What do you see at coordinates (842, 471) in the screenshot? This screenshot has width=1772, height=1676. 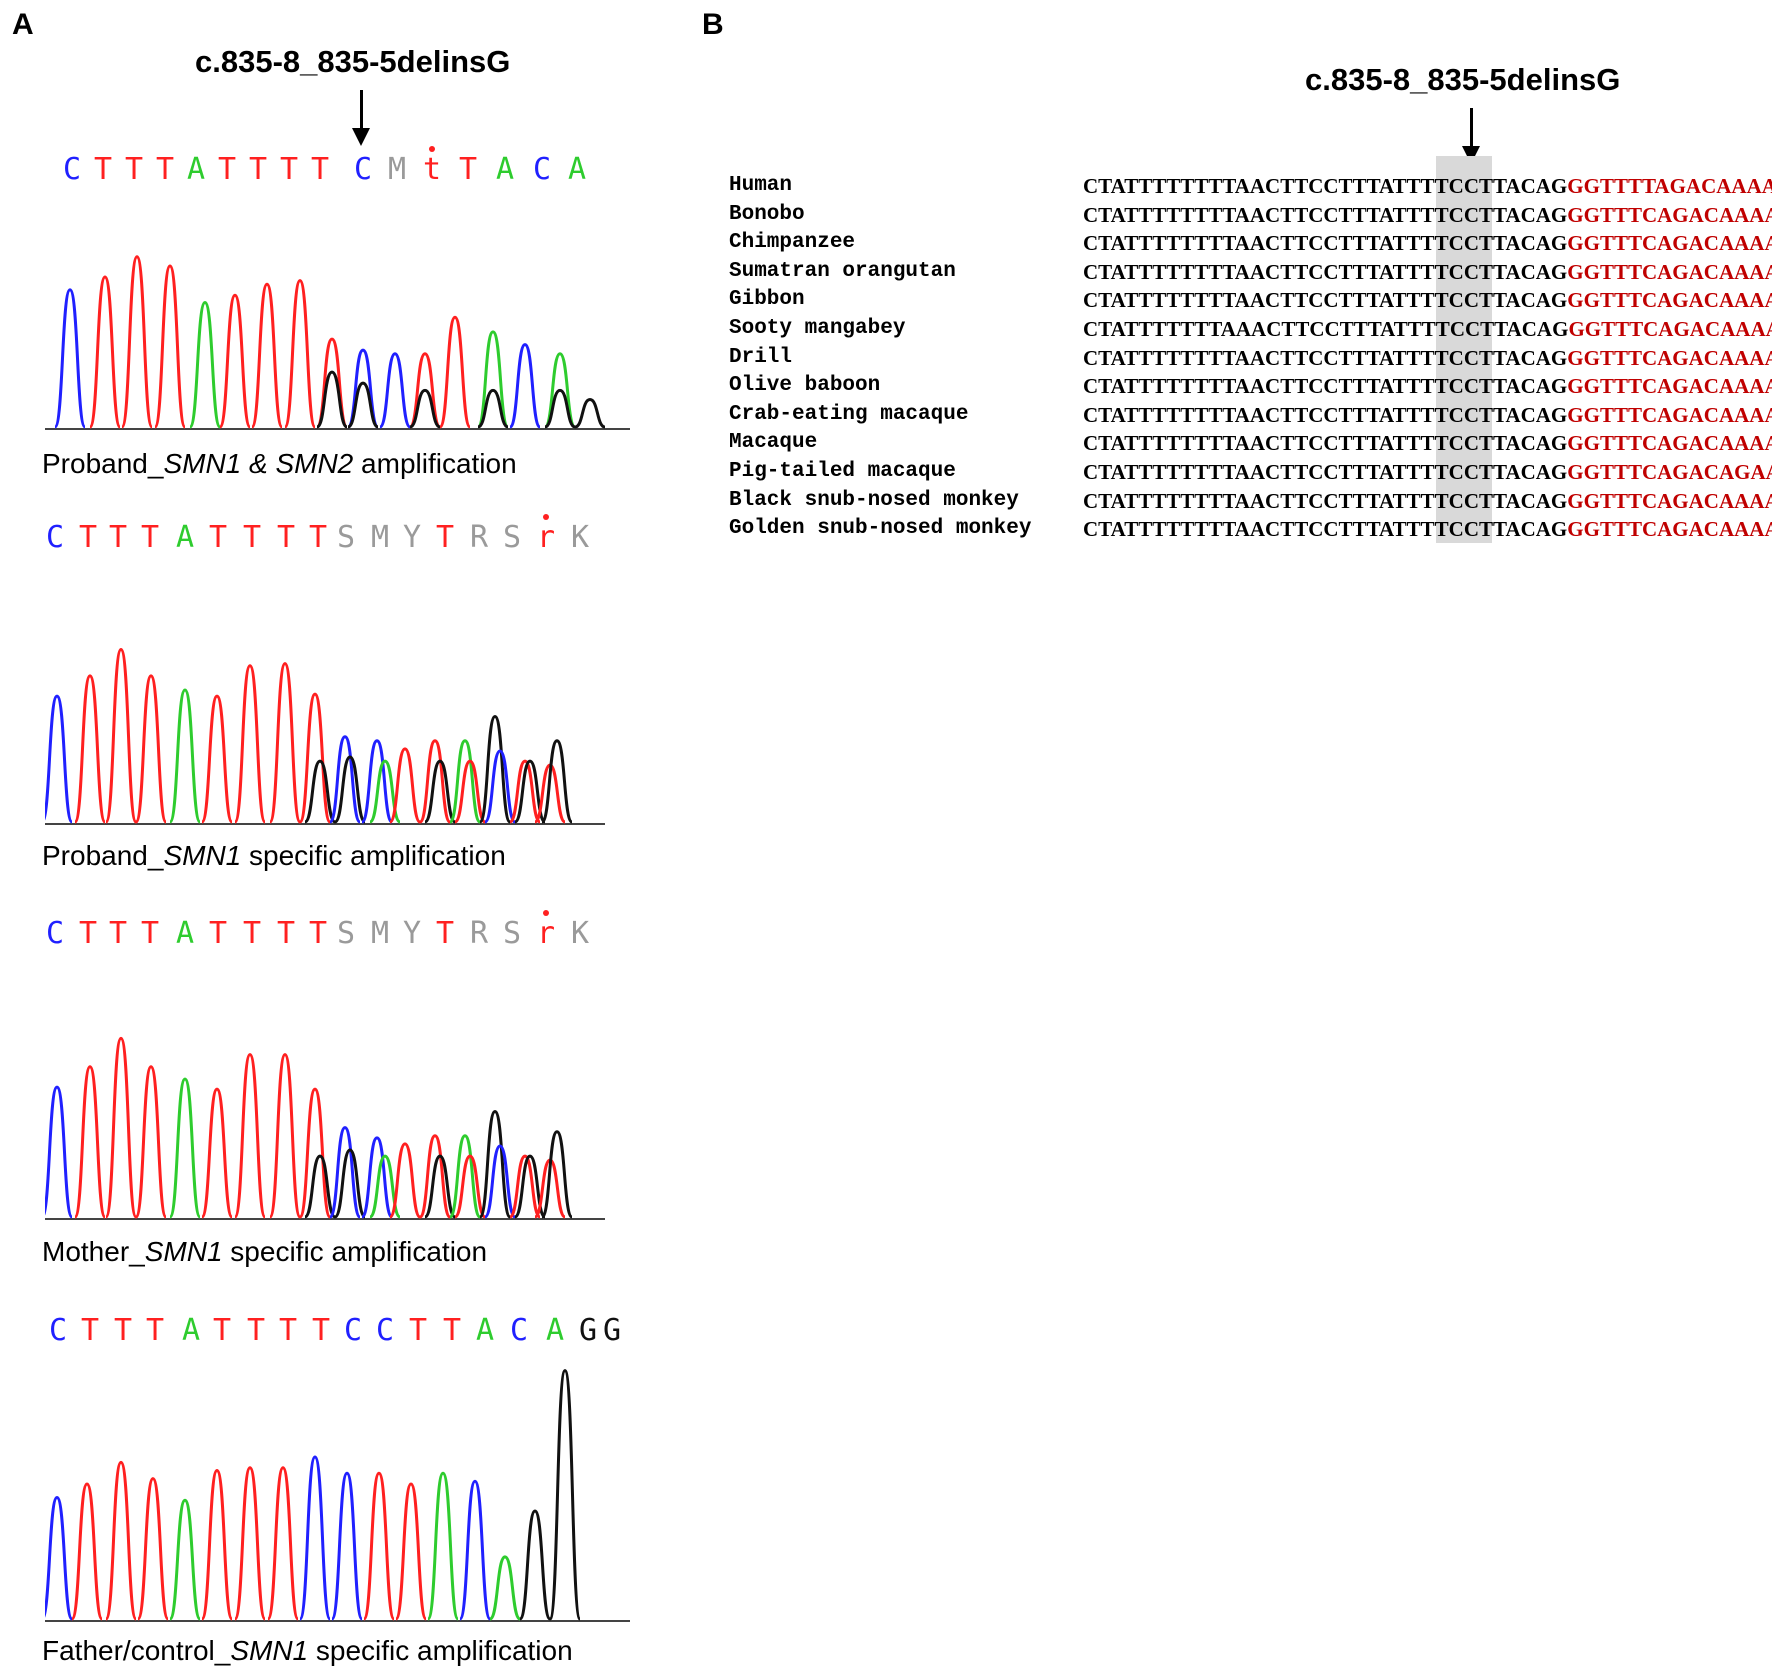 I see `species-name: Pig-tailed macaque` at bounding box center [842, 471].